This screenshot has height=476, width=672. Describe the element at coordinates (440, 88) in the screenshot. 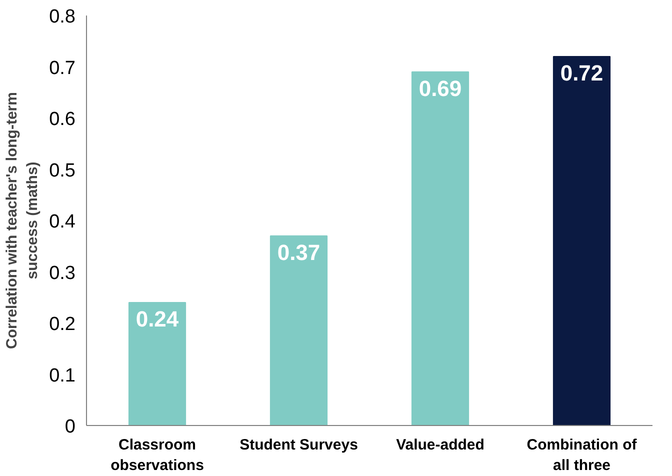

I see `data-label: 0.69` at that location.